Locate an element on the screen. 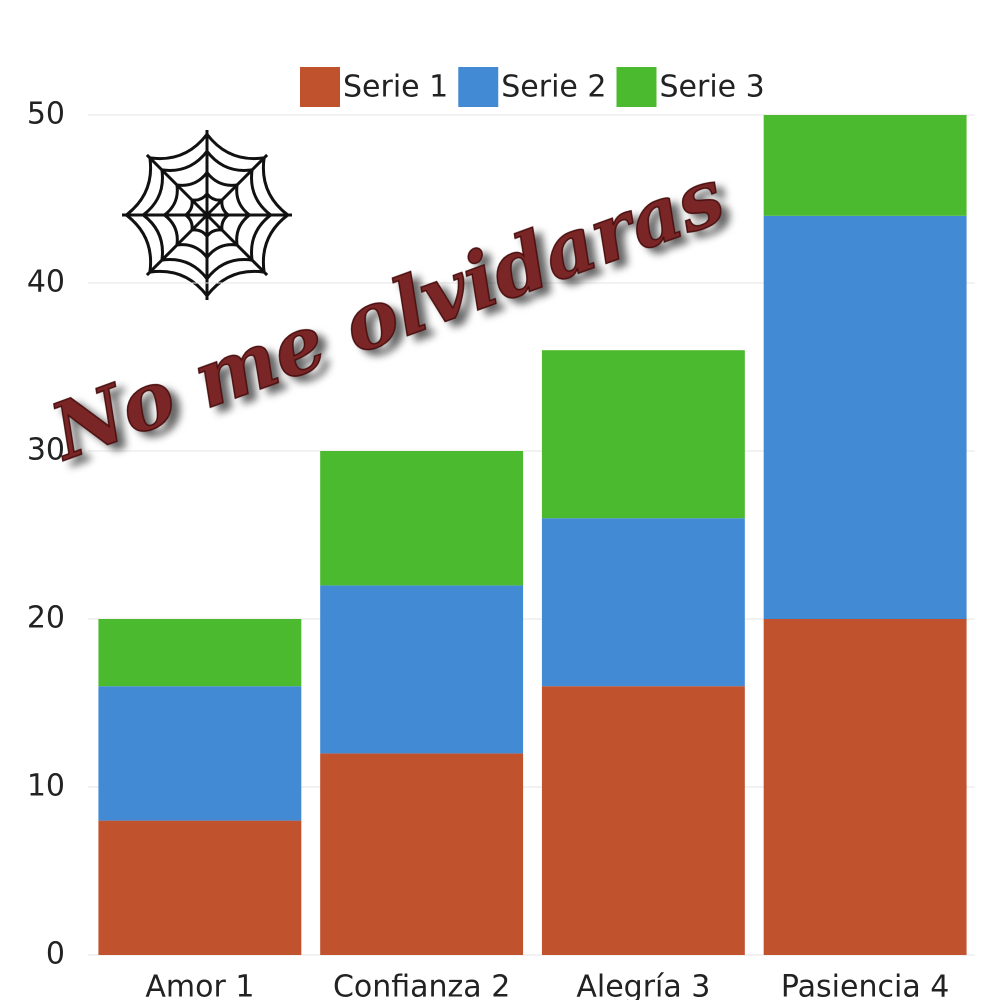  legend-label: Serie 3 is located at coordinates (712, 87).